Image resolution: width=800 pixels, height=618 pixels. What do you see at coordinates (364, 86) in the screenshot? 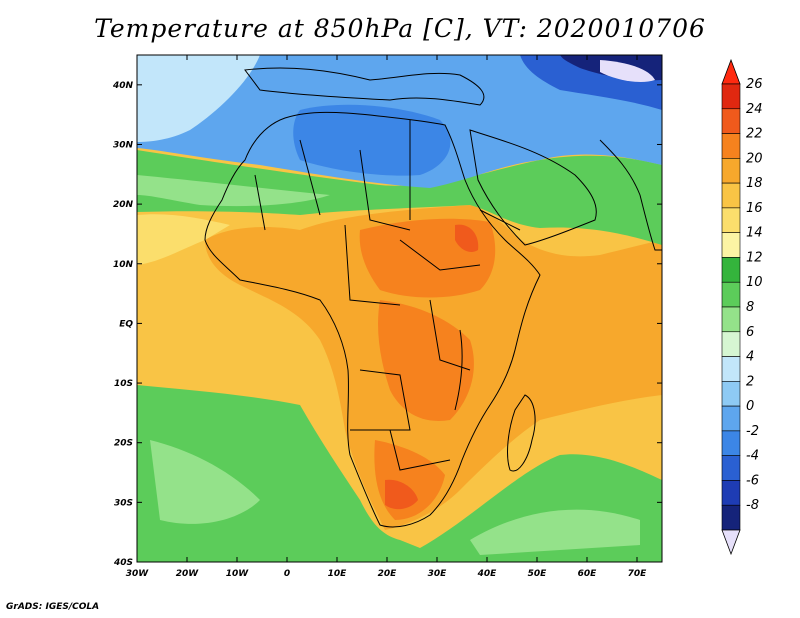
I see `europe-coastline` at bounding box center [364, 86].